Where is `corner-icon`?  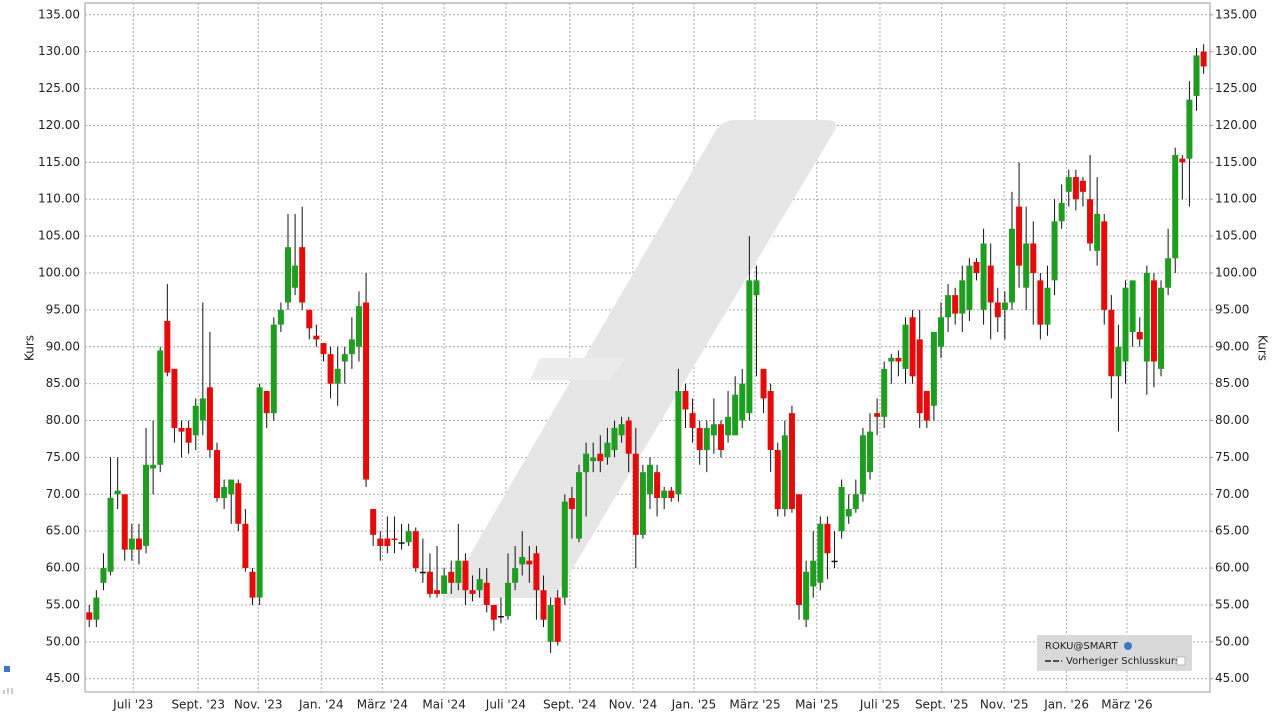 corner-icon is located at coordinates (8, 680).